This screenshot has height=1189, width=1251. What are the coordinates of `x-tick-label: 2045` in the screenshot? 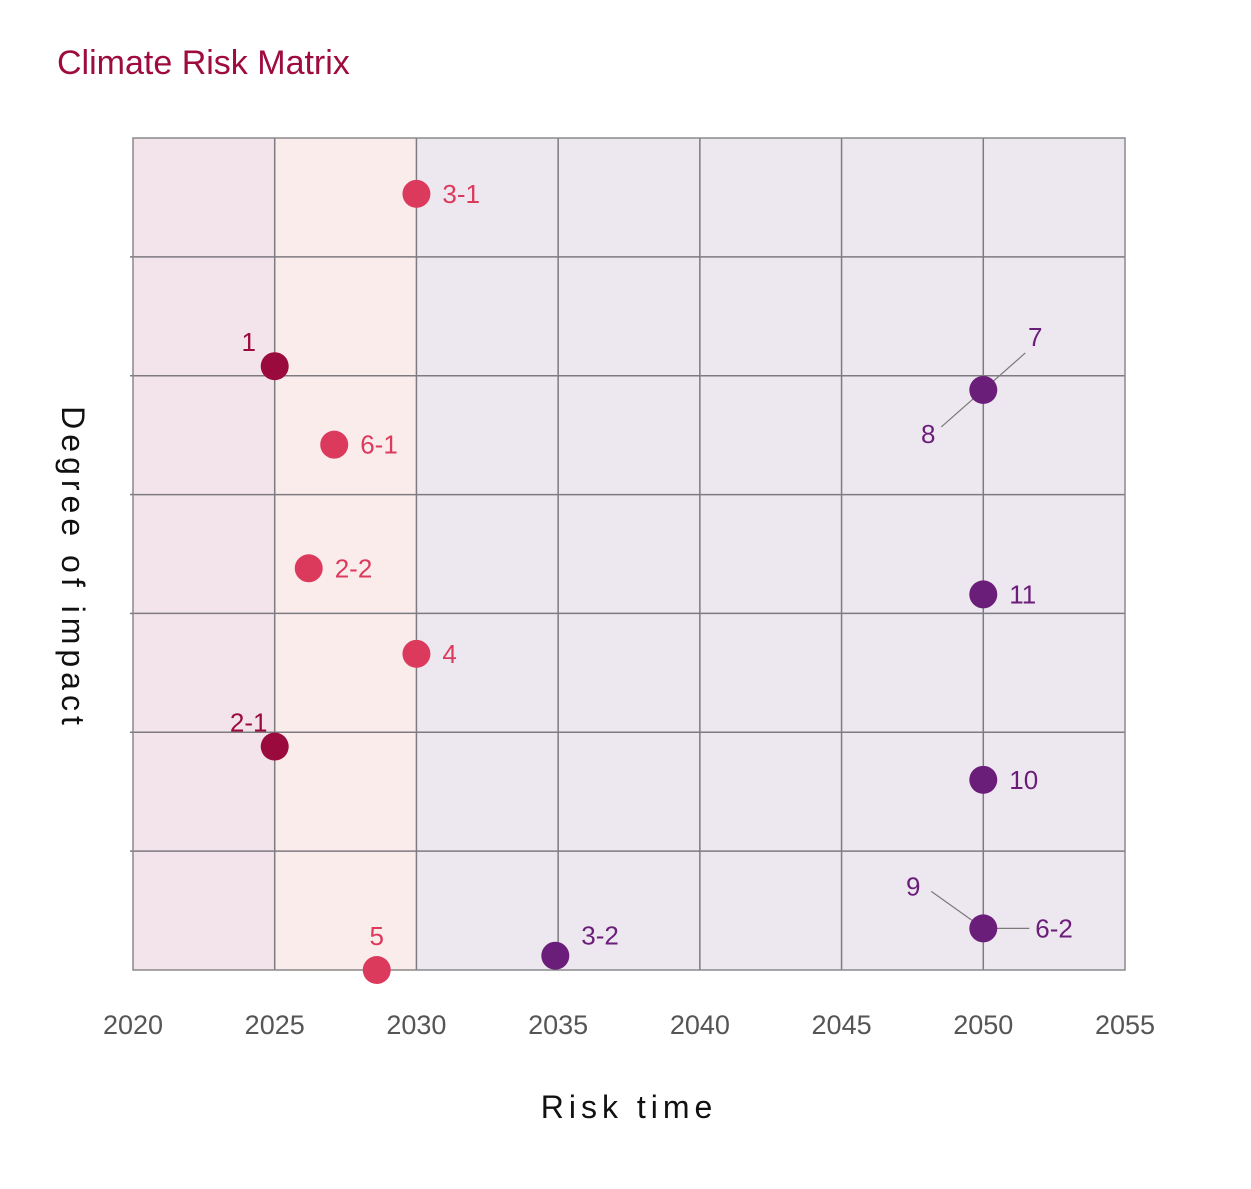 It's located at (842, 1025).